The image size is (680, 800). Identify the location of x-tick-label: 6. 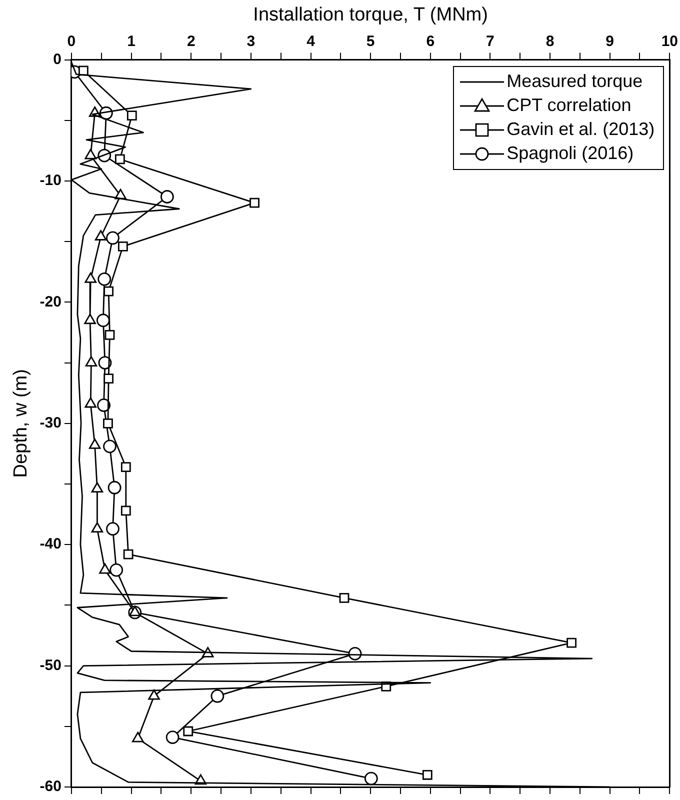
(430, 41).